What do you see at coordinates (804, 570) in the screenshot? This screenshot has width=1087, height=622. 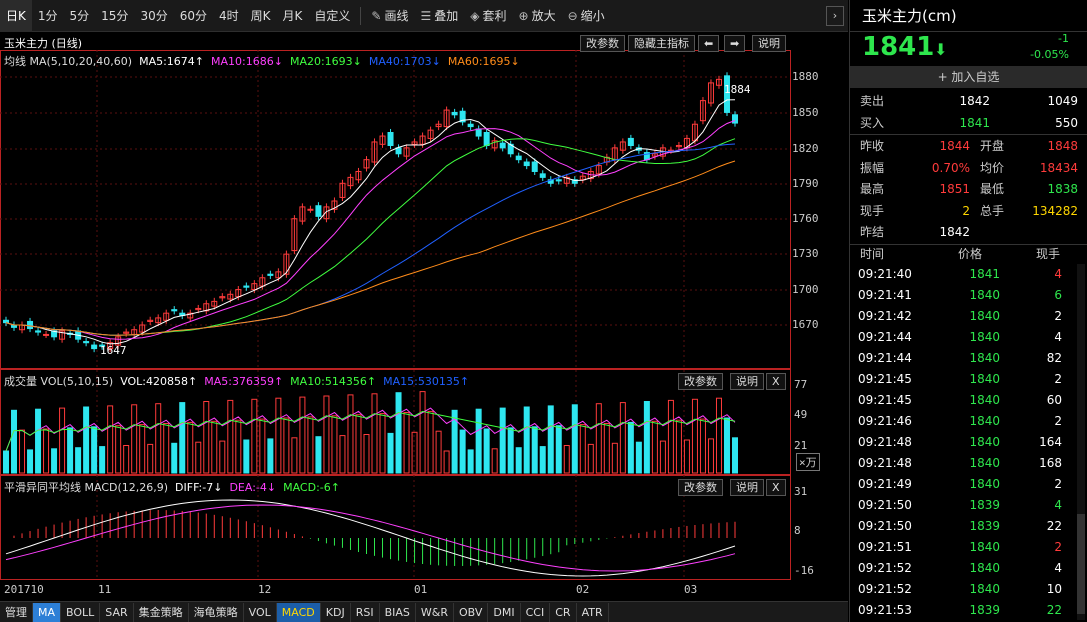 I see `macd-tick: -16` at bounding box center [804, 570].